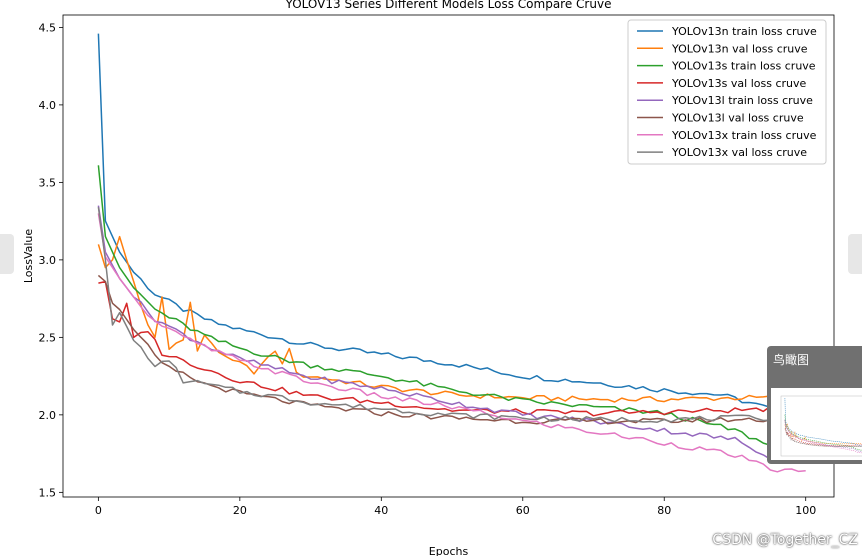 This screenshot has width=862, height=556. Describe the element at coordinates (737, 118) in the screenshot. I see `legend-entry: YOLOv13l val loss cruve` at that location.